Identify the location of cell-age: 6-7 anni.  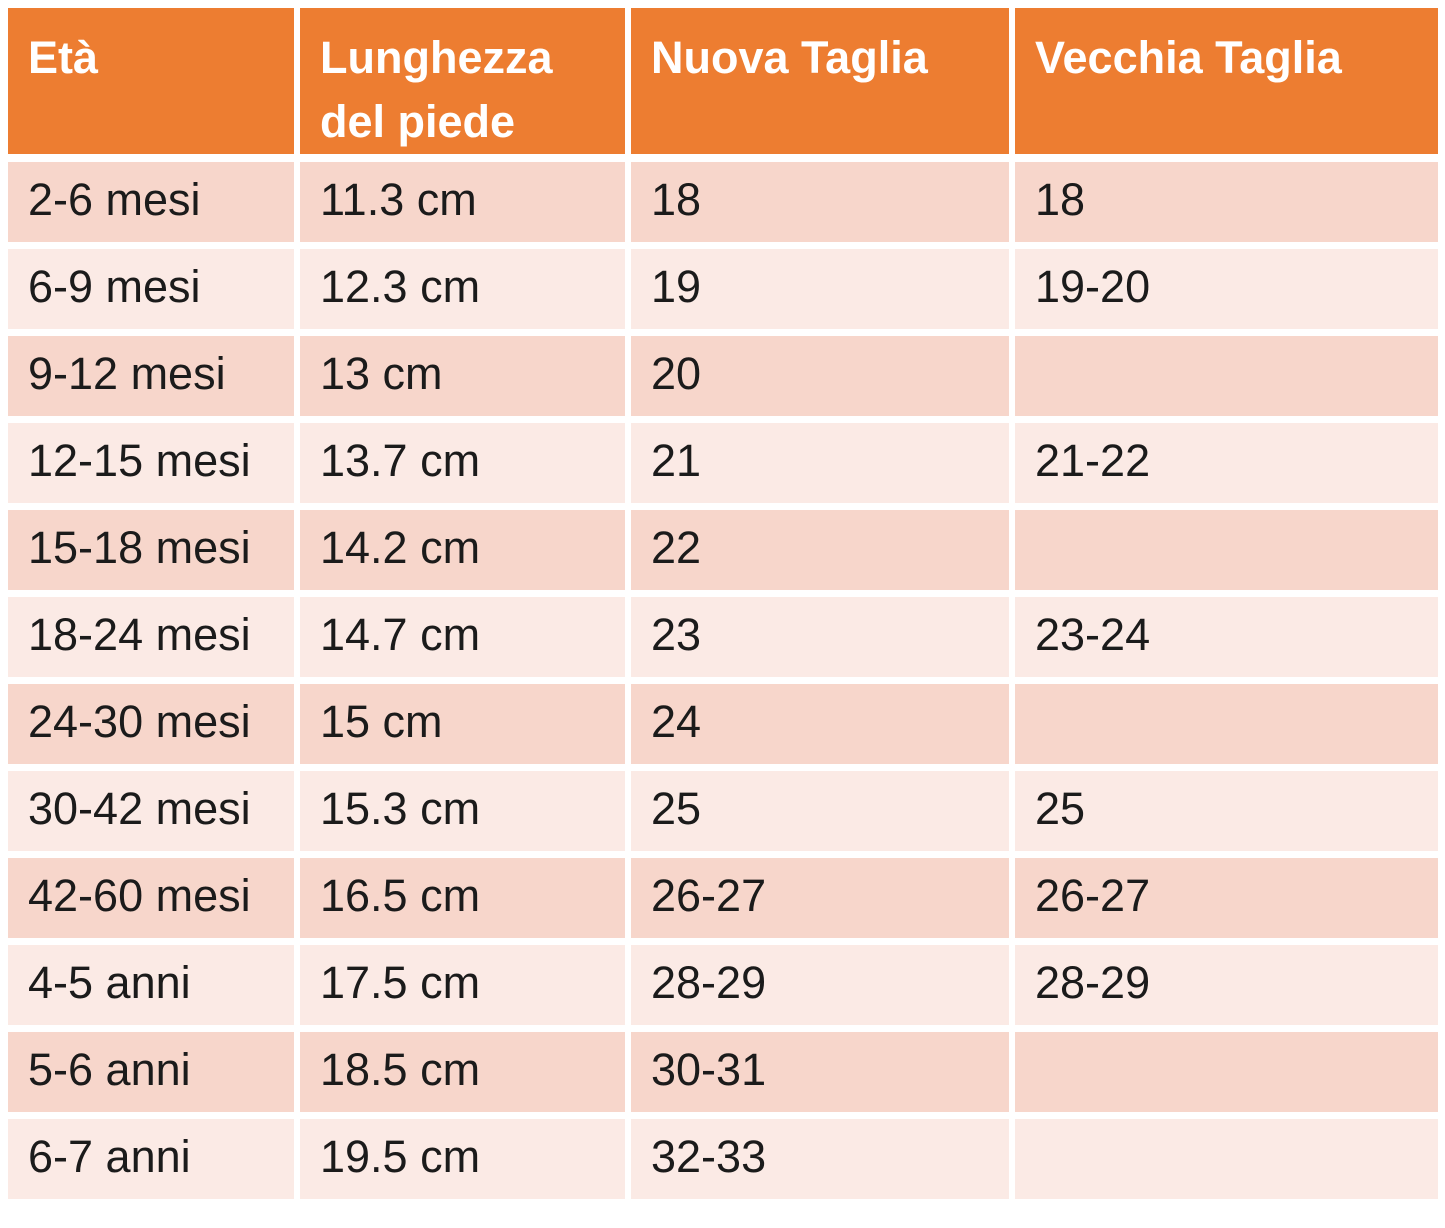
(154, 1162).